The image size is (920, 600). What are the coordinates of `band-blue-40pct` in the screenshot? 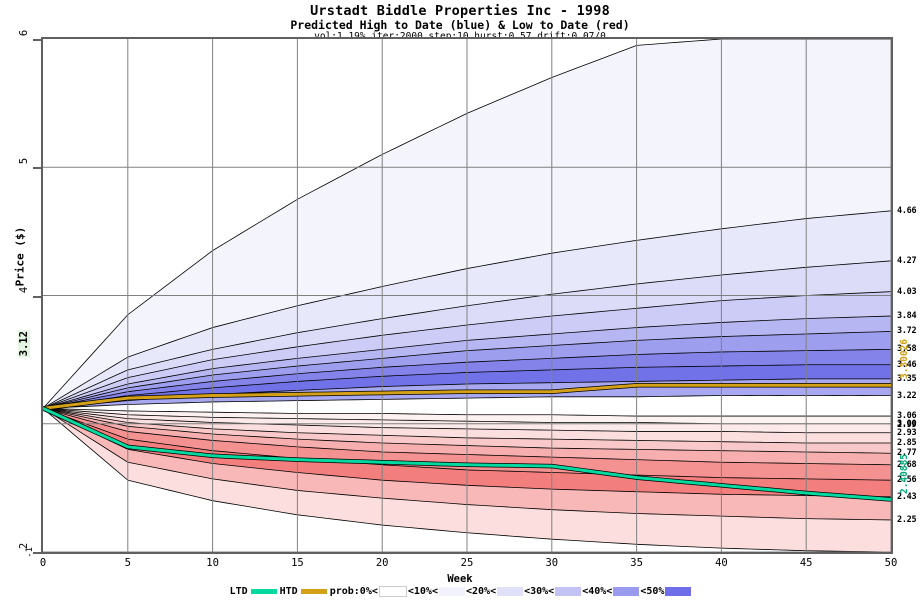 It's located at (467, 379).